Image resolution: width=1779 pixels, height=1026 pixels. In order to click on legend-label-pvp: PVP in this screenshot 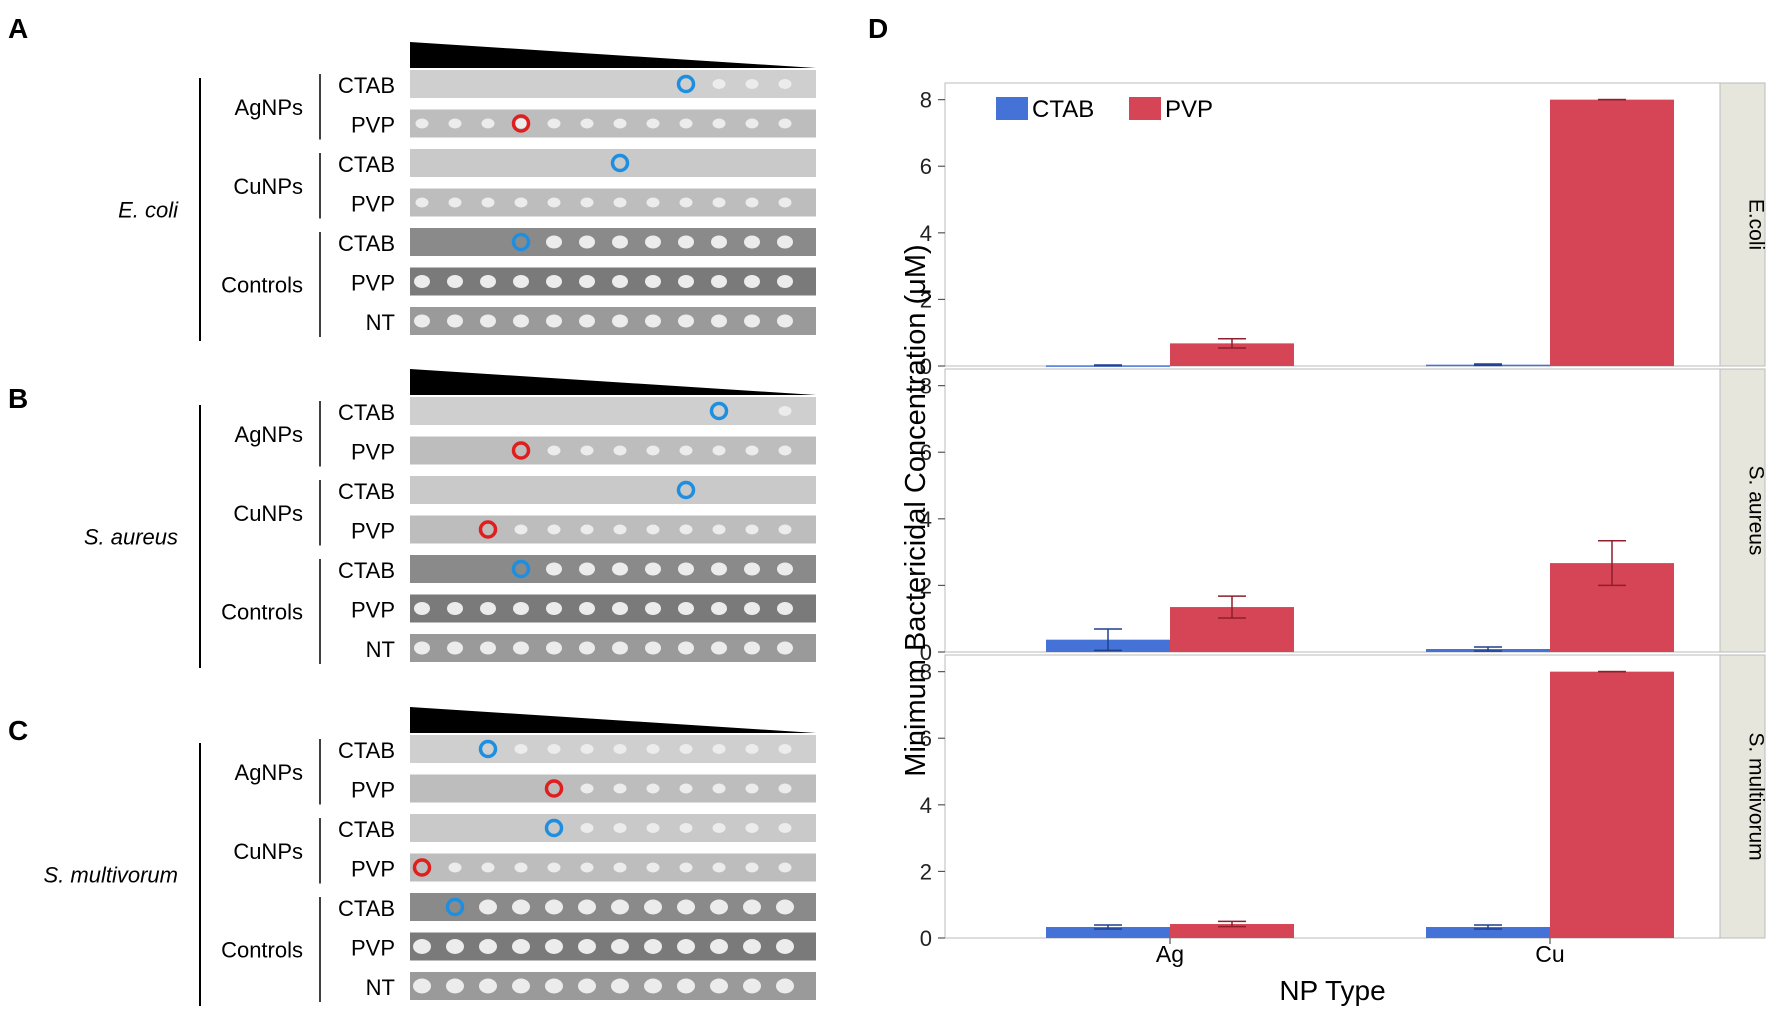, I will do `click(1189, 109)`.